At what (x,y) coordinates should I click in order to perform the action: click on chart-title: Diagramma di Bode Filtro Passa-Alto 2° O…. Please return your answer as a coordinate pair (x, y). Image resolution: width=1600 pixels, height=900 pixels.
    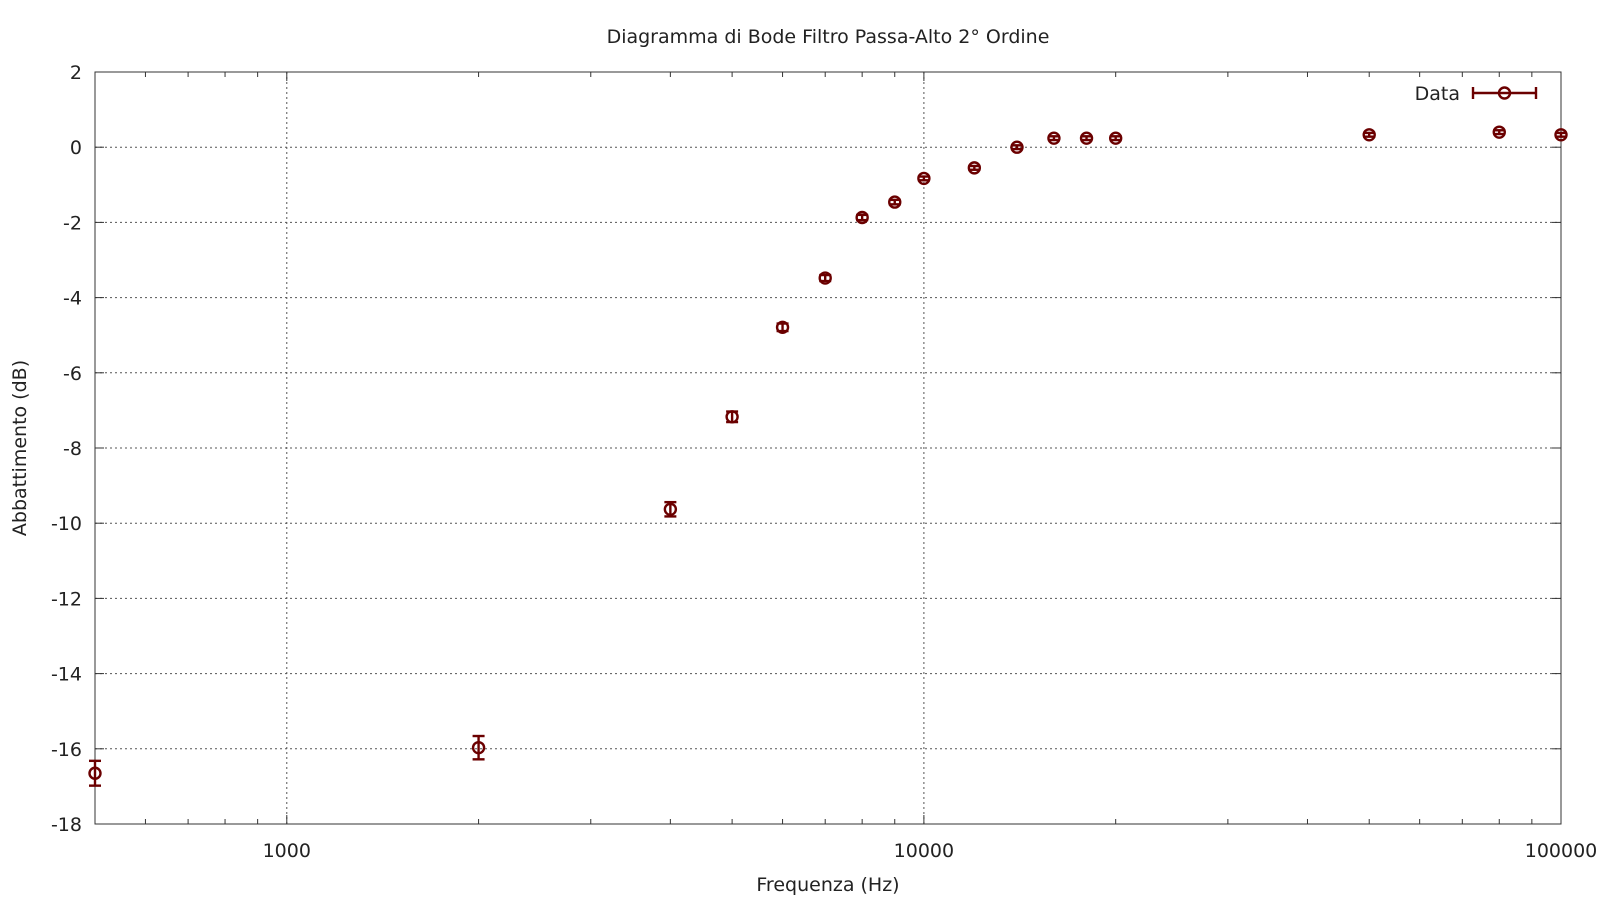
    Looking at the image, I should click on (828, 37).